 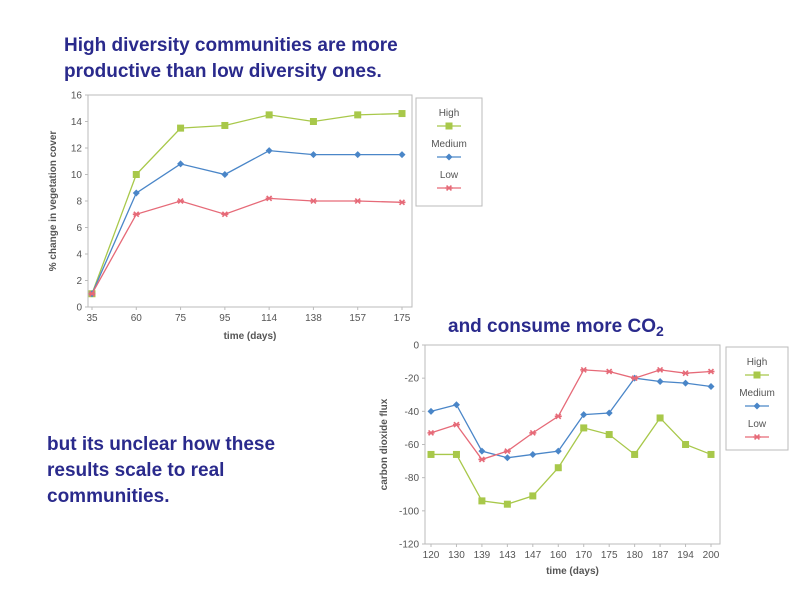 I want to click on chart-1-xtick-label: 95, so click(x=225, y=318).